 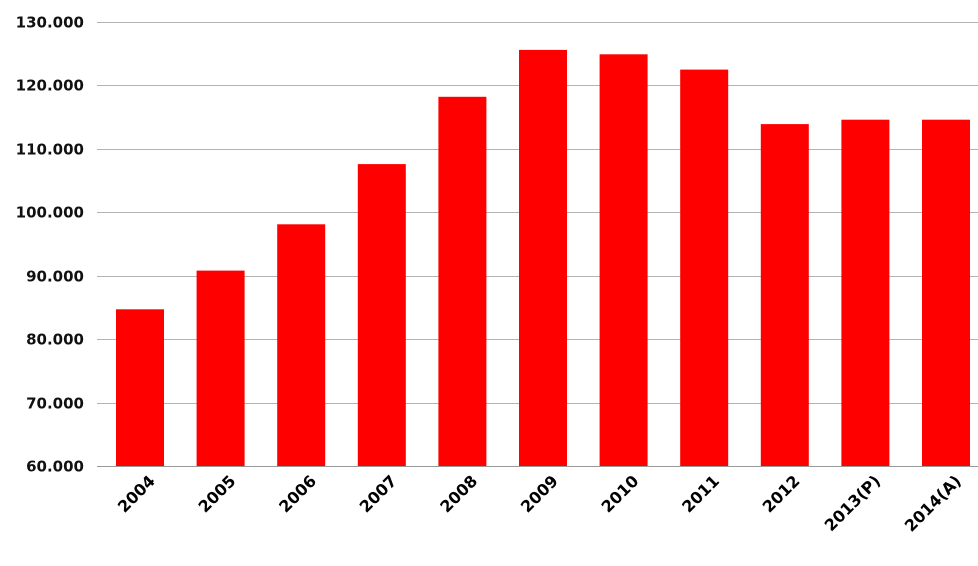 I want to click on x-tick-label: 2005, so click(x=217, y=493).